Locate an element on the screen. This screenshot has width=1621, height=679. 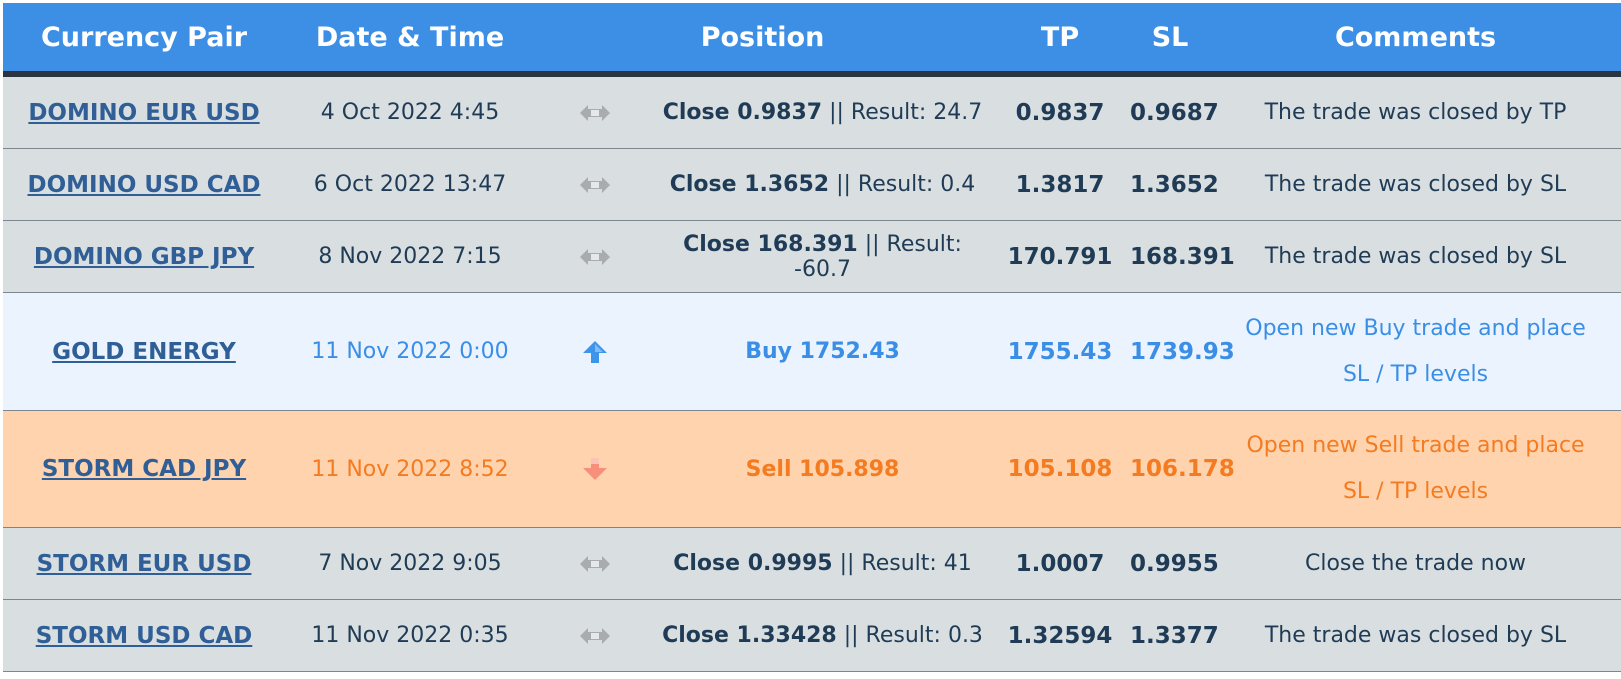
pair-cell: GOLD ENERGY is located at coordinates (144, 351).